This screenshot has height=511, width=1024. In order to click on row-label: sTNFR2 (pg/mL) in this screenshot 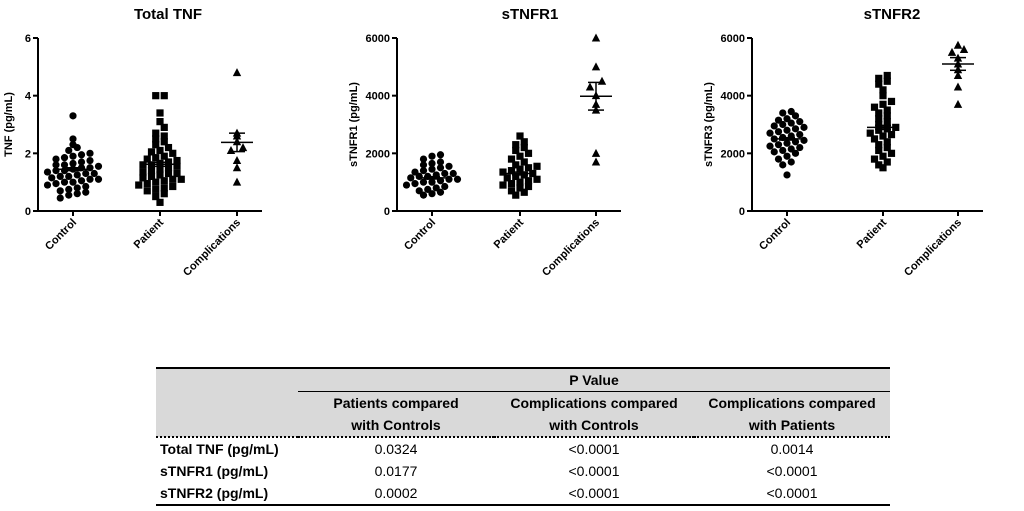, I will do `click(227, 494)`.